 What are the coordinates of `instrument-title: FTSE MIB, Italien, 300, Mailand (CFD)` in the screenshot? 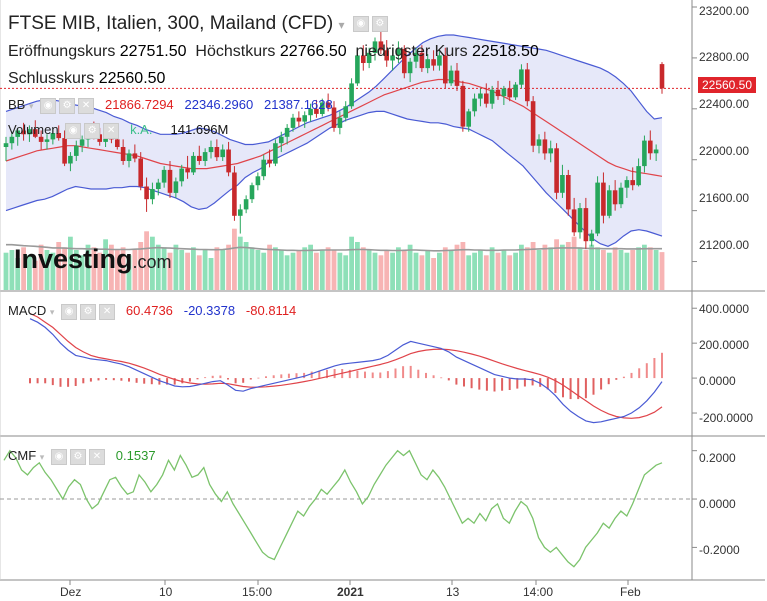 It's located at (171, 23).